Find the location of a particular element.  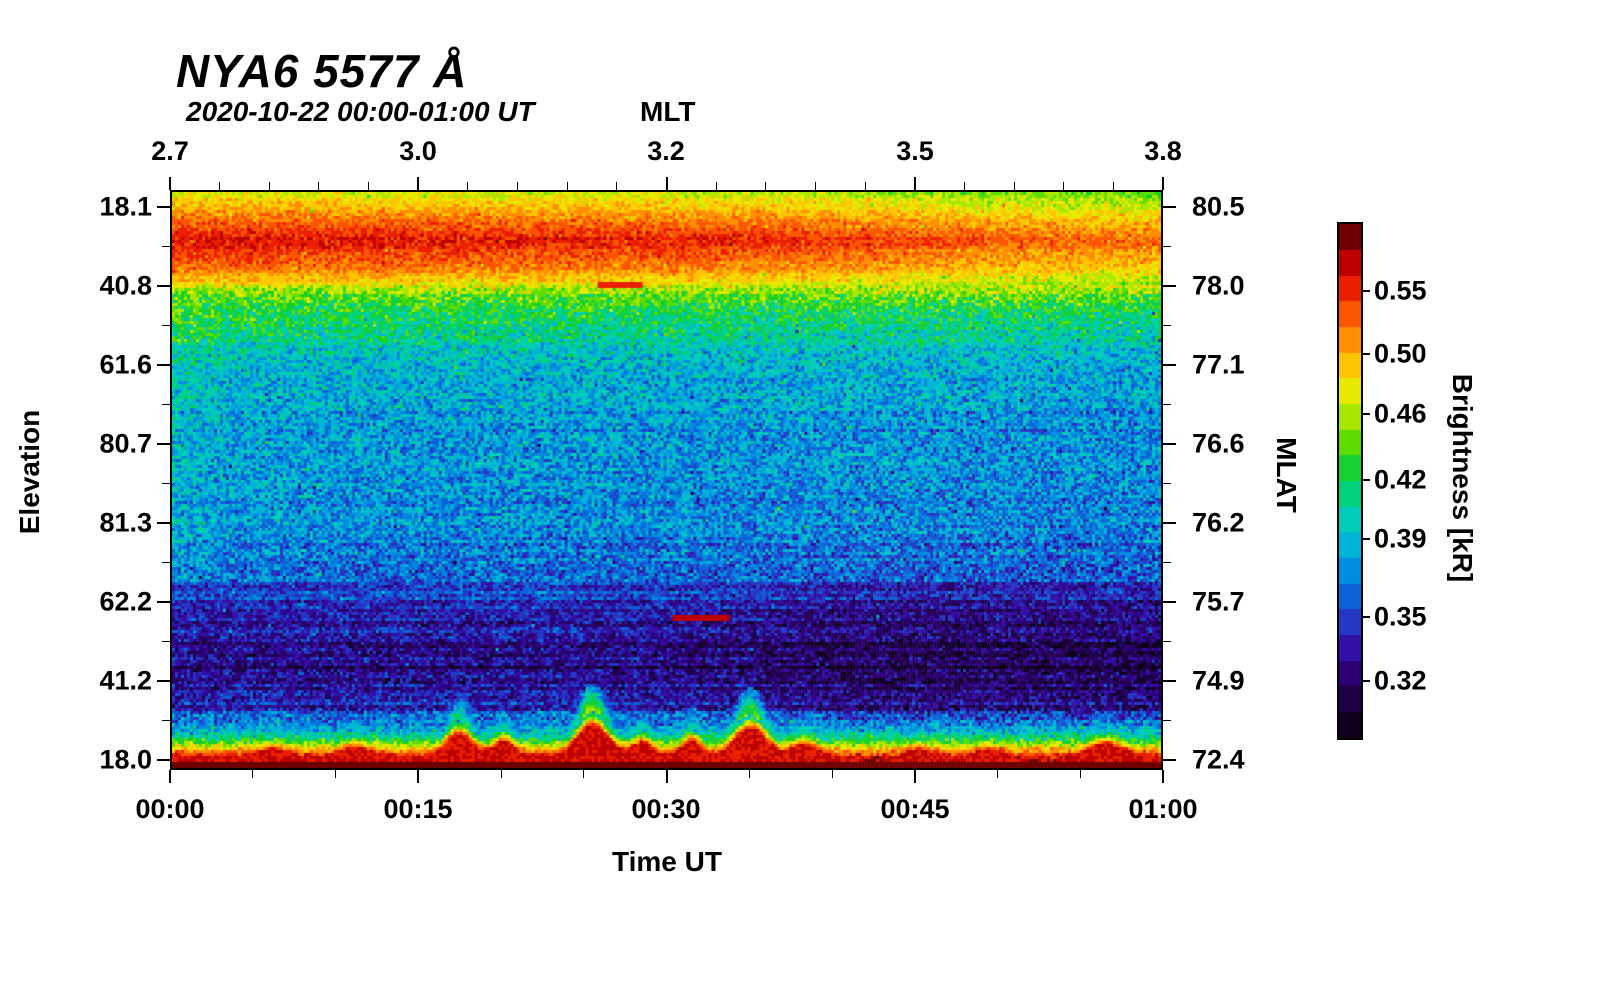

bottom-tick-label: 01:00 is located at coordinates (1163, 809).